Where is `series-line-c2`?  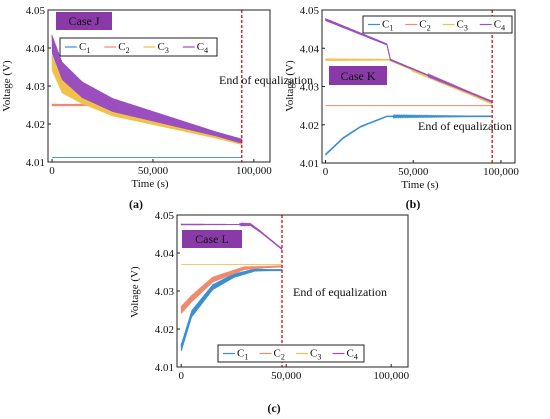 series-line-c2 is located at coordinates (231, 289).